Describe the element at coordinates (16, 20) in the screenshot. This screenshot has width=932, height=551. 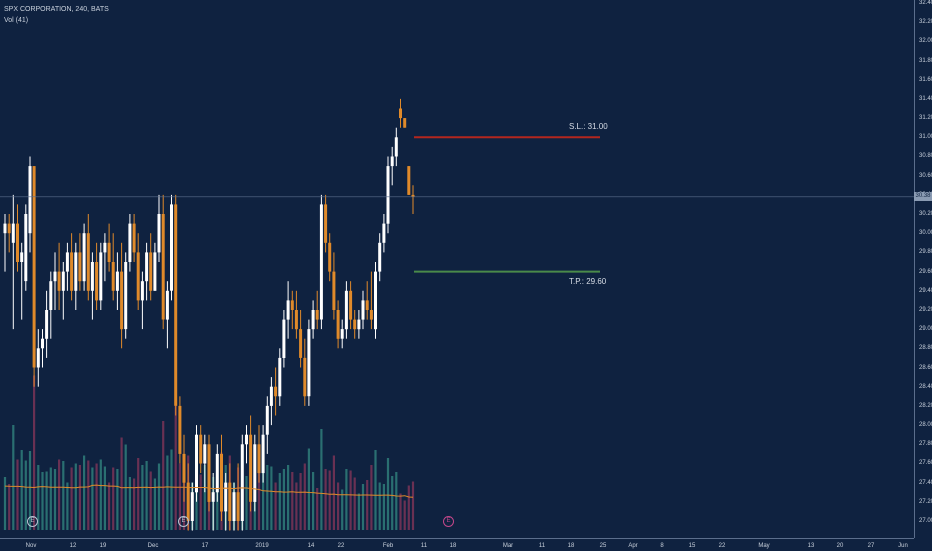
I see `volume-legend: Vol (41)` at that location.